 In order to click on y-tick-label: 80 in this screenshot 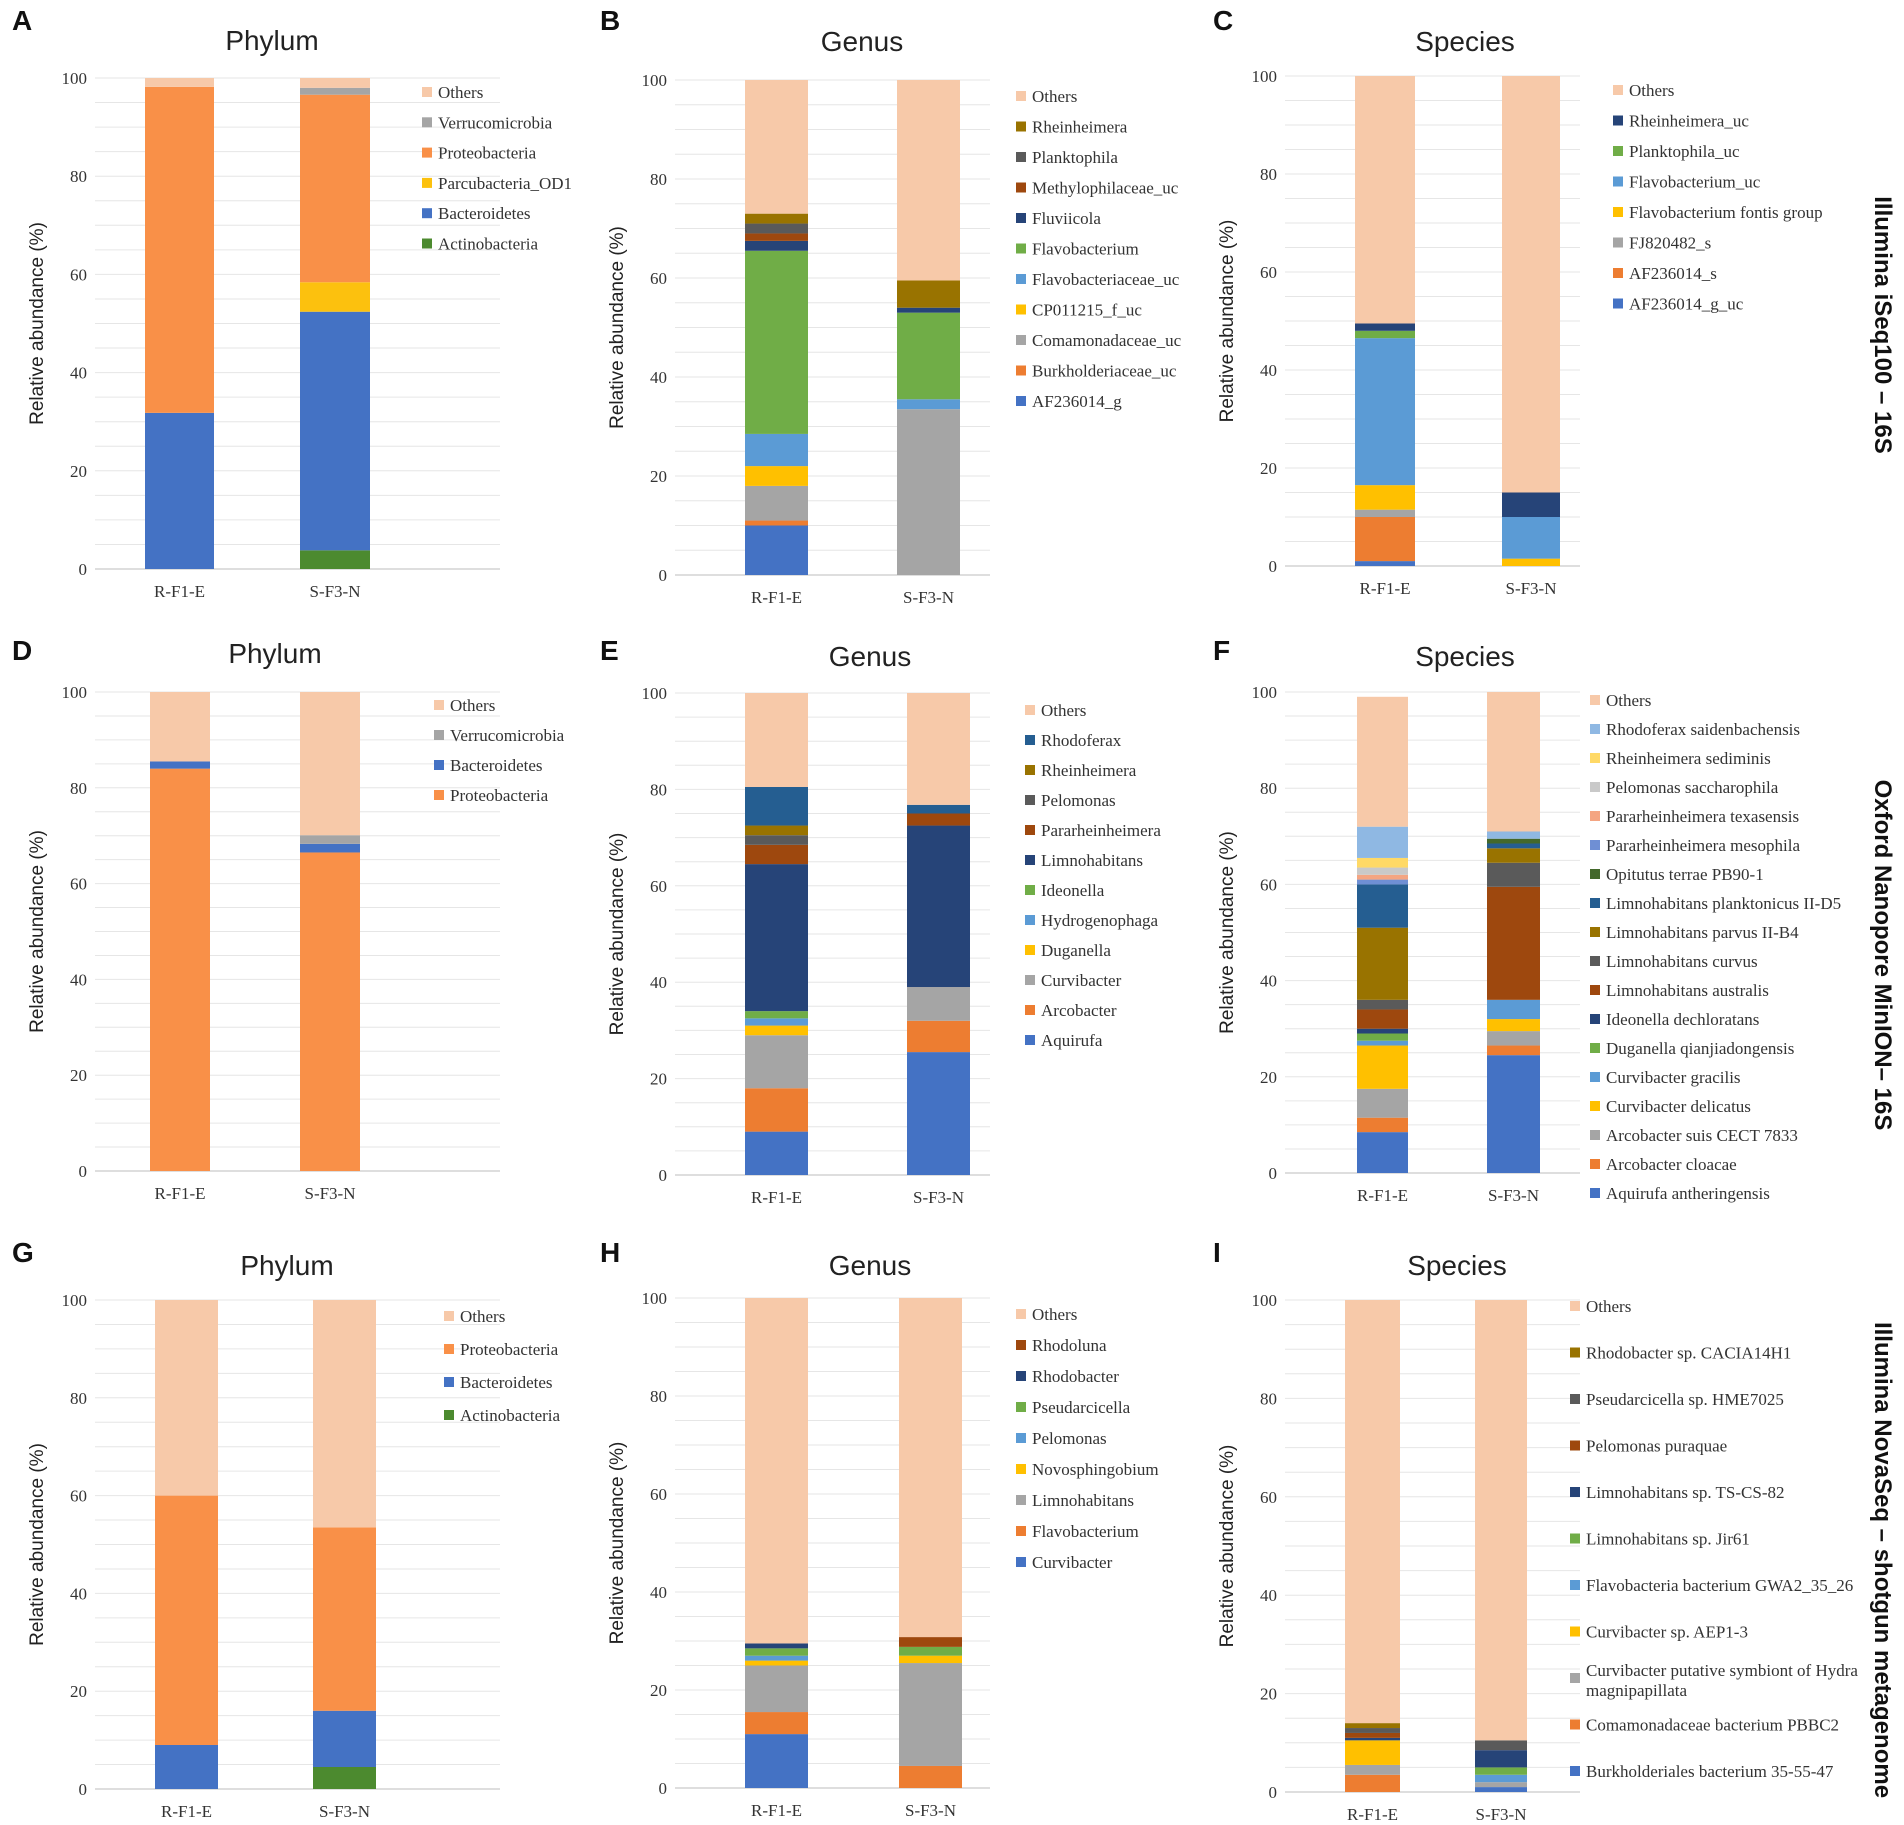, I will do `click(78, 176)`.